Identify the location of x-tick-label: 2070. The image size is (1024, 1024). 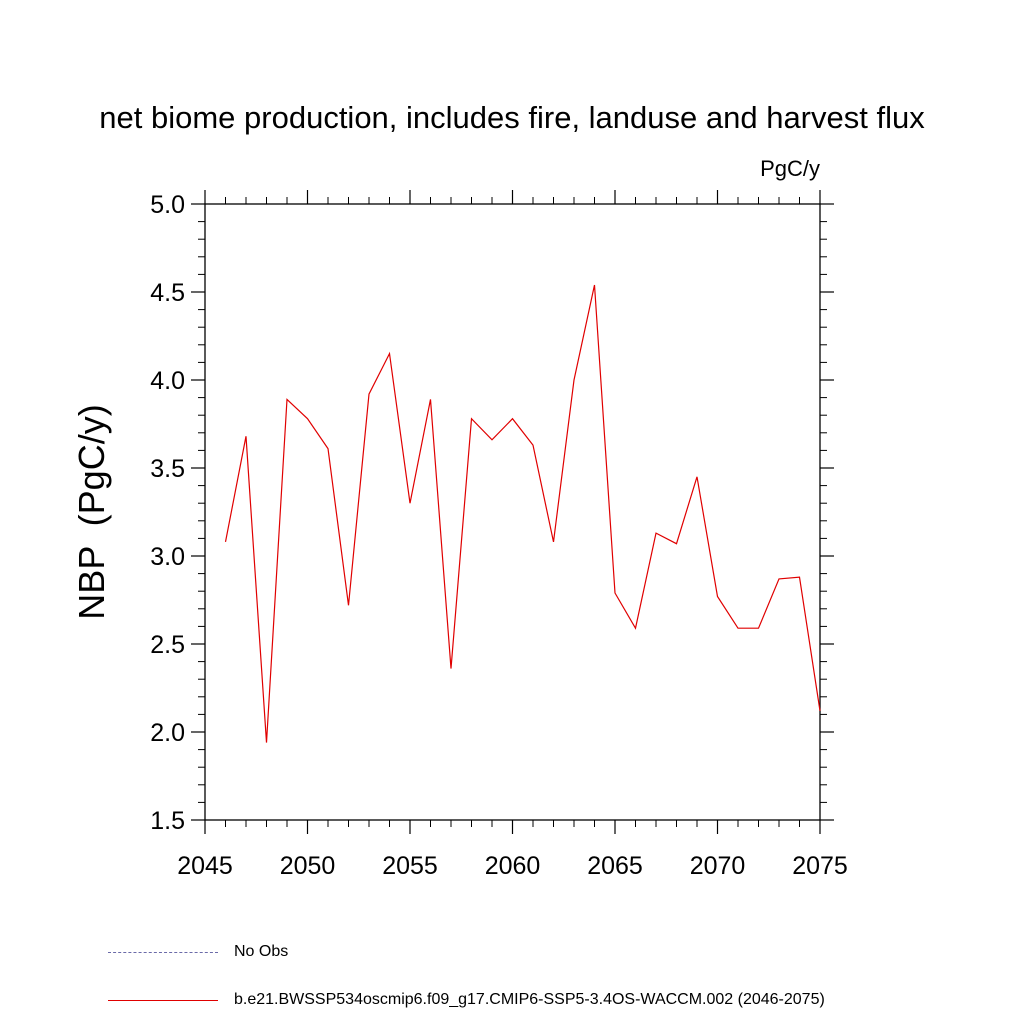
(718, 866).